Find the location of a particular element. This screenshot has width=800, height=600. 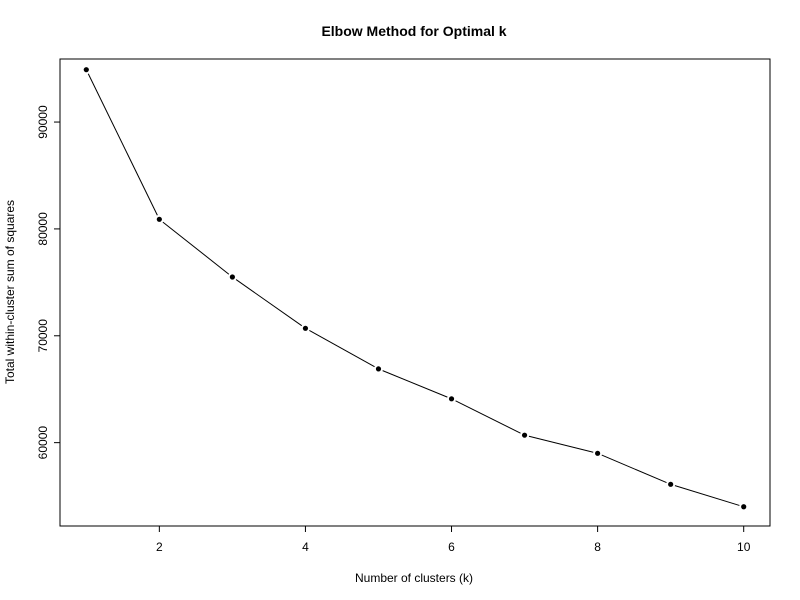

x-tick-label: 8 is located at coordinates (597, 547).